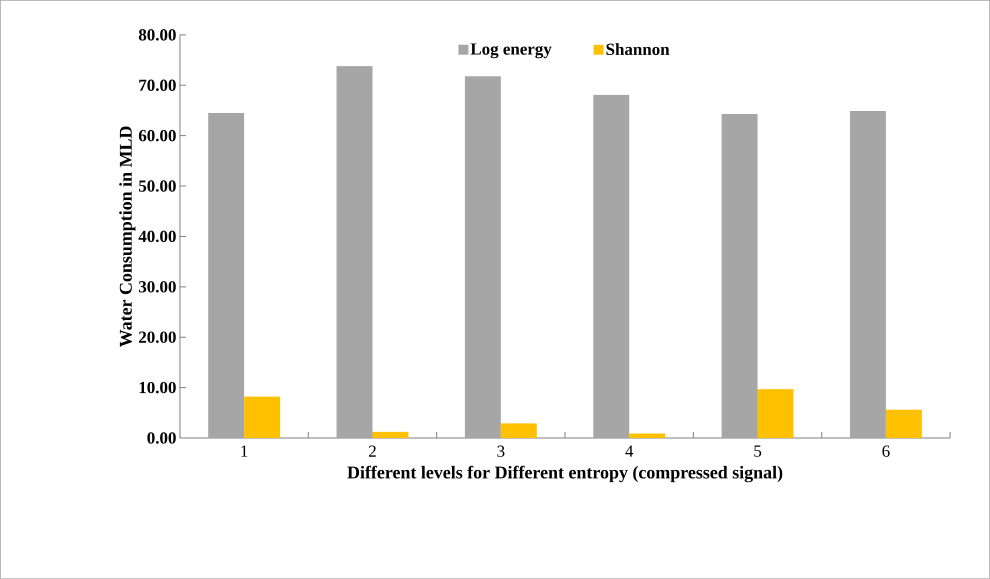 This screenshot has height=579, width=990. What do you see at coordinates (564, 474) in the screenshot?
I see `x-axis-title: Different levels for Different entropy (compressed signal)` at bounding box center [564, 474].